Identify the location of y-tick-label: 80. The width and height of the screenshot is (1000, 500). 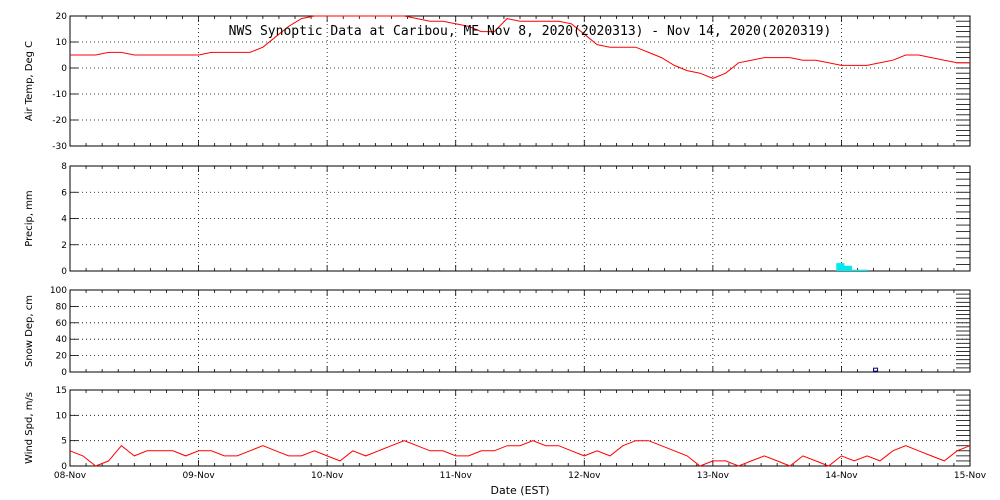
(62, 307).